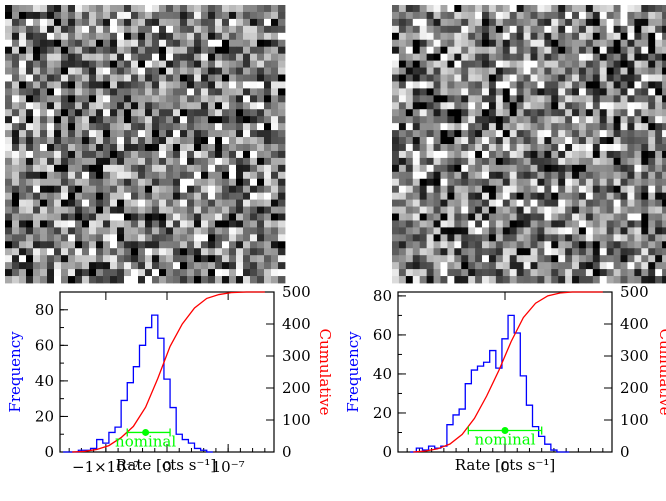 The height and width of the screenshot is (501, 666). I want to click on xlabel-left: Rate [cts s⁻¹], so click(166, 465).